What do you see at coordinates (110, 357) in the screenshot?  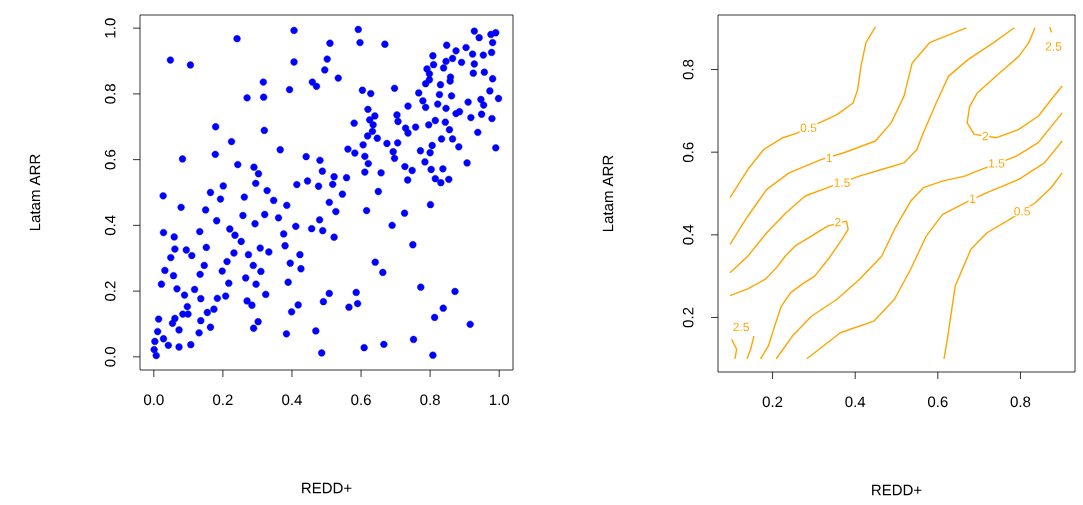 I see `y-tick-label: 0.0` at bounding box center [110, 357].